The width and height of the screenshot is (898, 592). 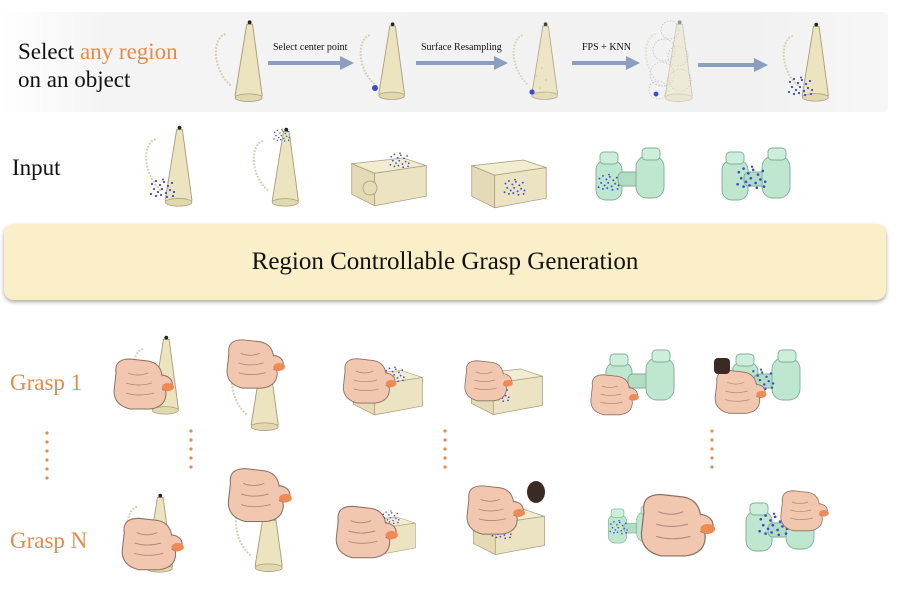 I want to click on step-label-select-center: Select center point, so click(x=310, y=47).